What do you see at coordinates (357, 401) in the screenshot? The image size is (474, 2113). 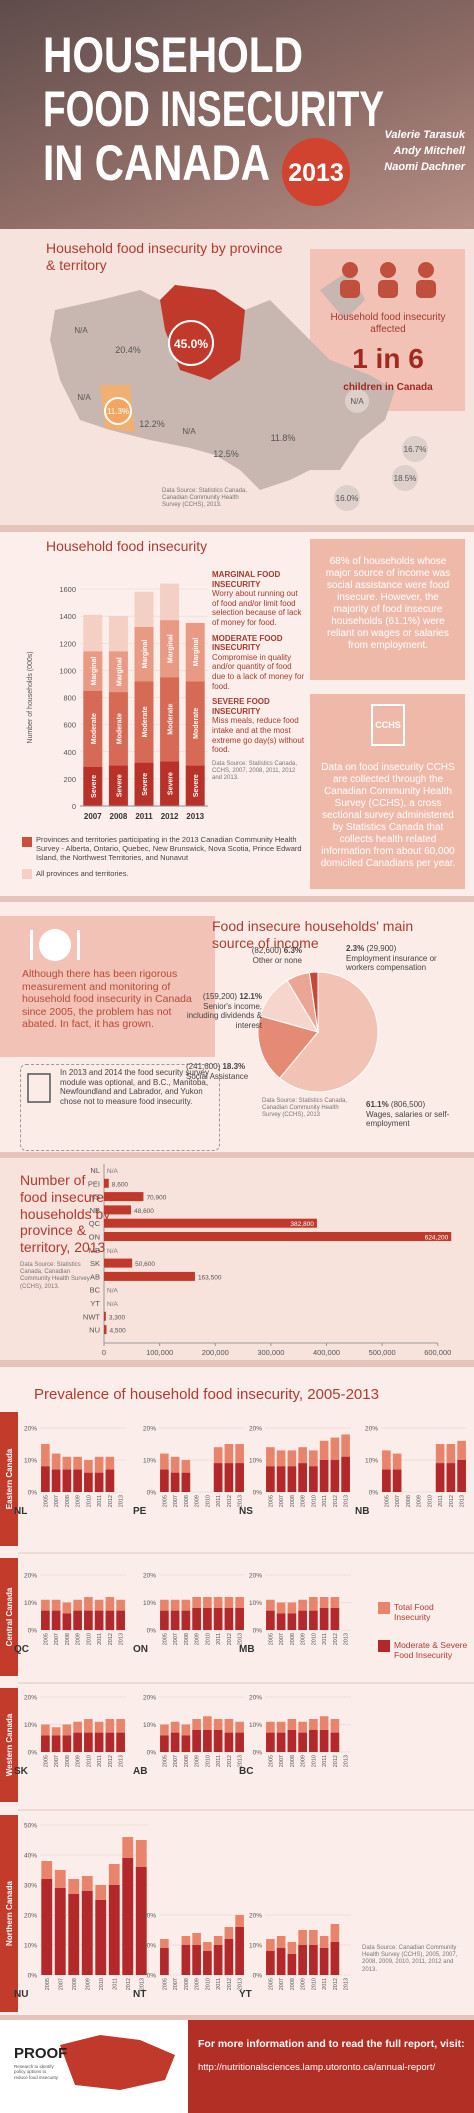 I see `map-bubble` at bounding box center [357, 401].